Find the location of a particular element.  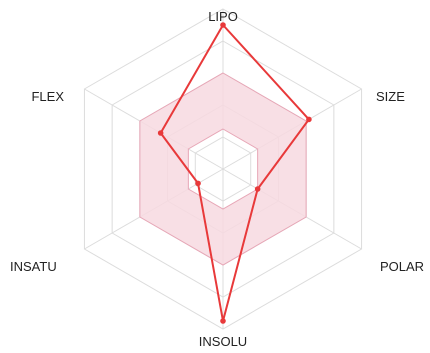

optimal-range-min is located at coordinates (223, 169).